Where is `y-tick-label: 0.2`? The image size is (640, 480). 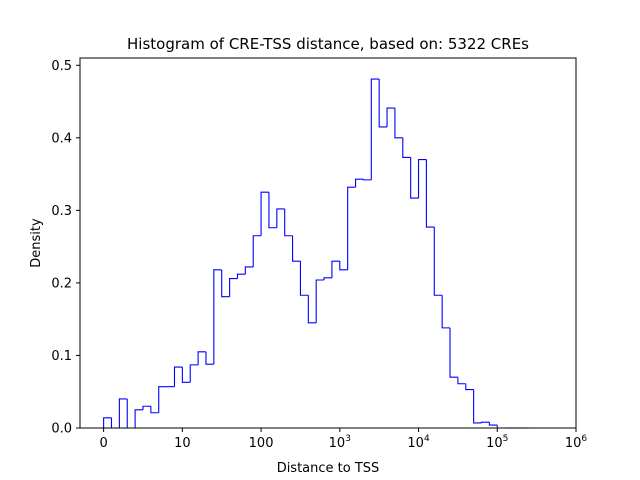 y-tick-label: 0.2 is located at coordinates (61, 283).